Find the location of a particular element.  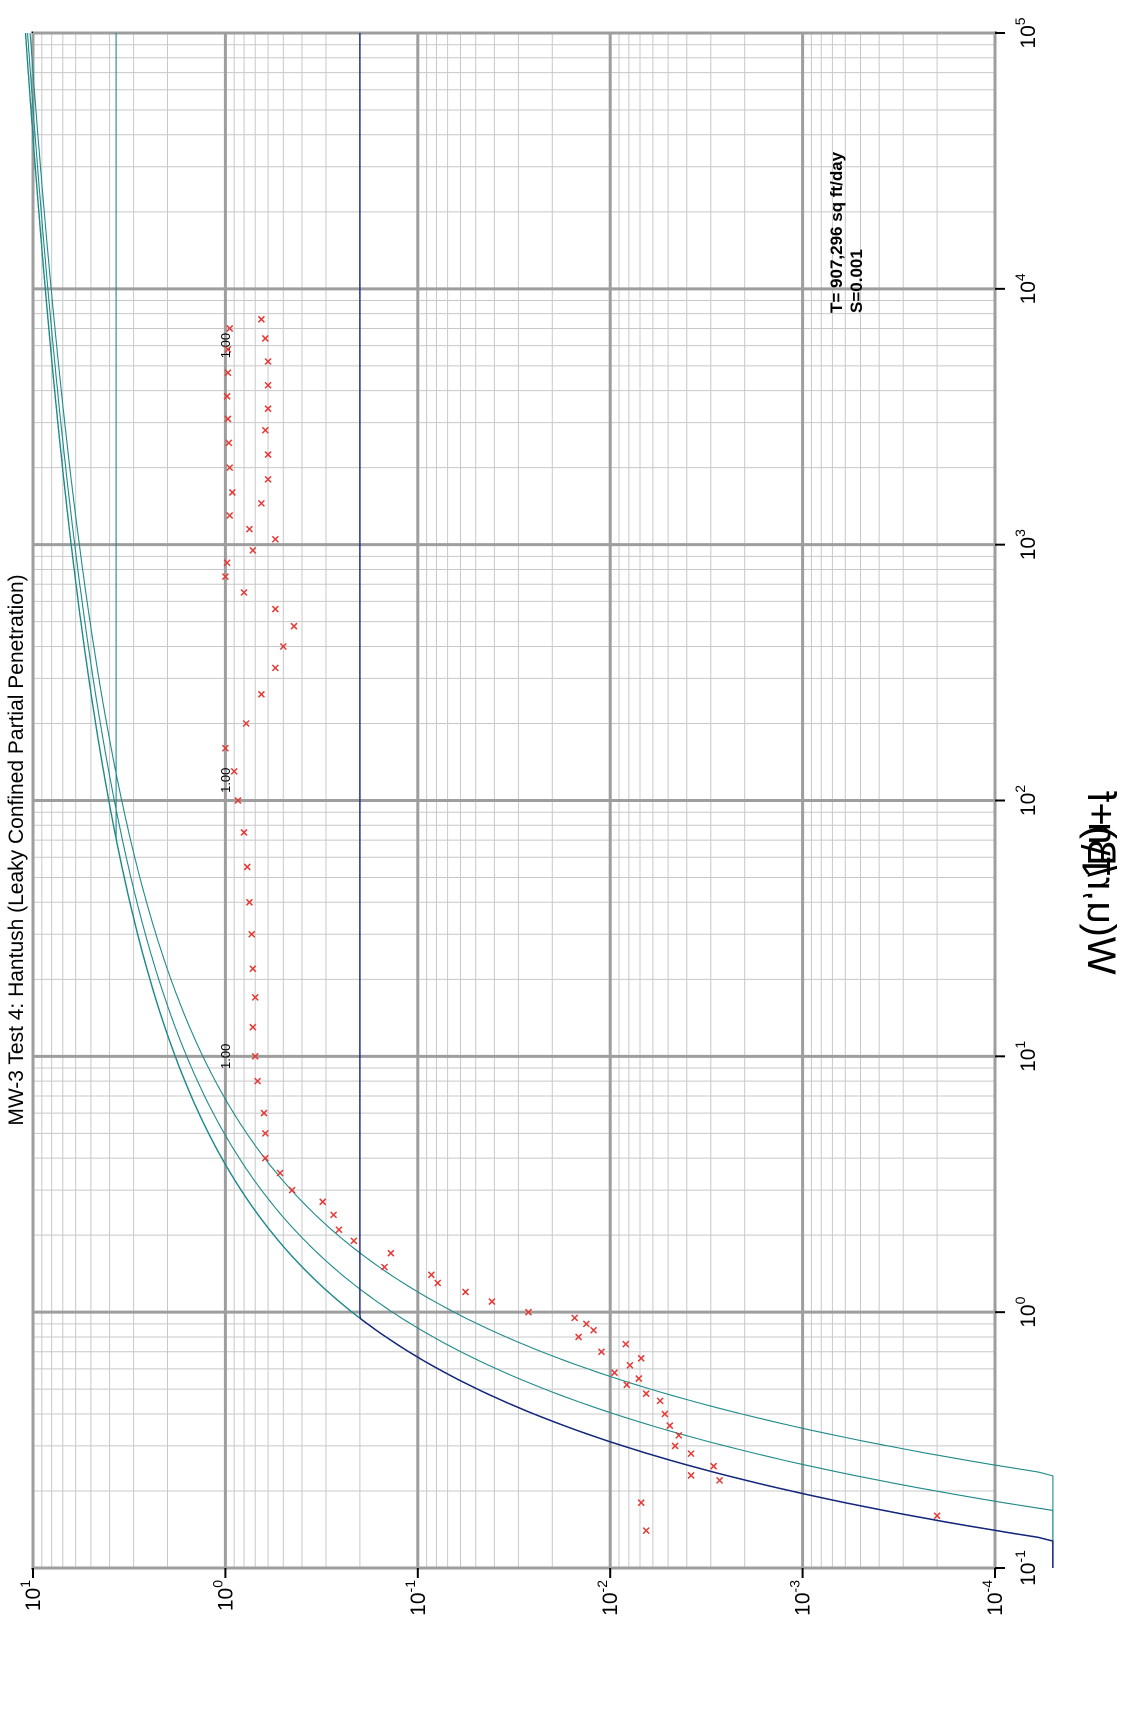

annotation-transmissivity: T= 907,296 sq ft/day is located at coordinates (836, 232).